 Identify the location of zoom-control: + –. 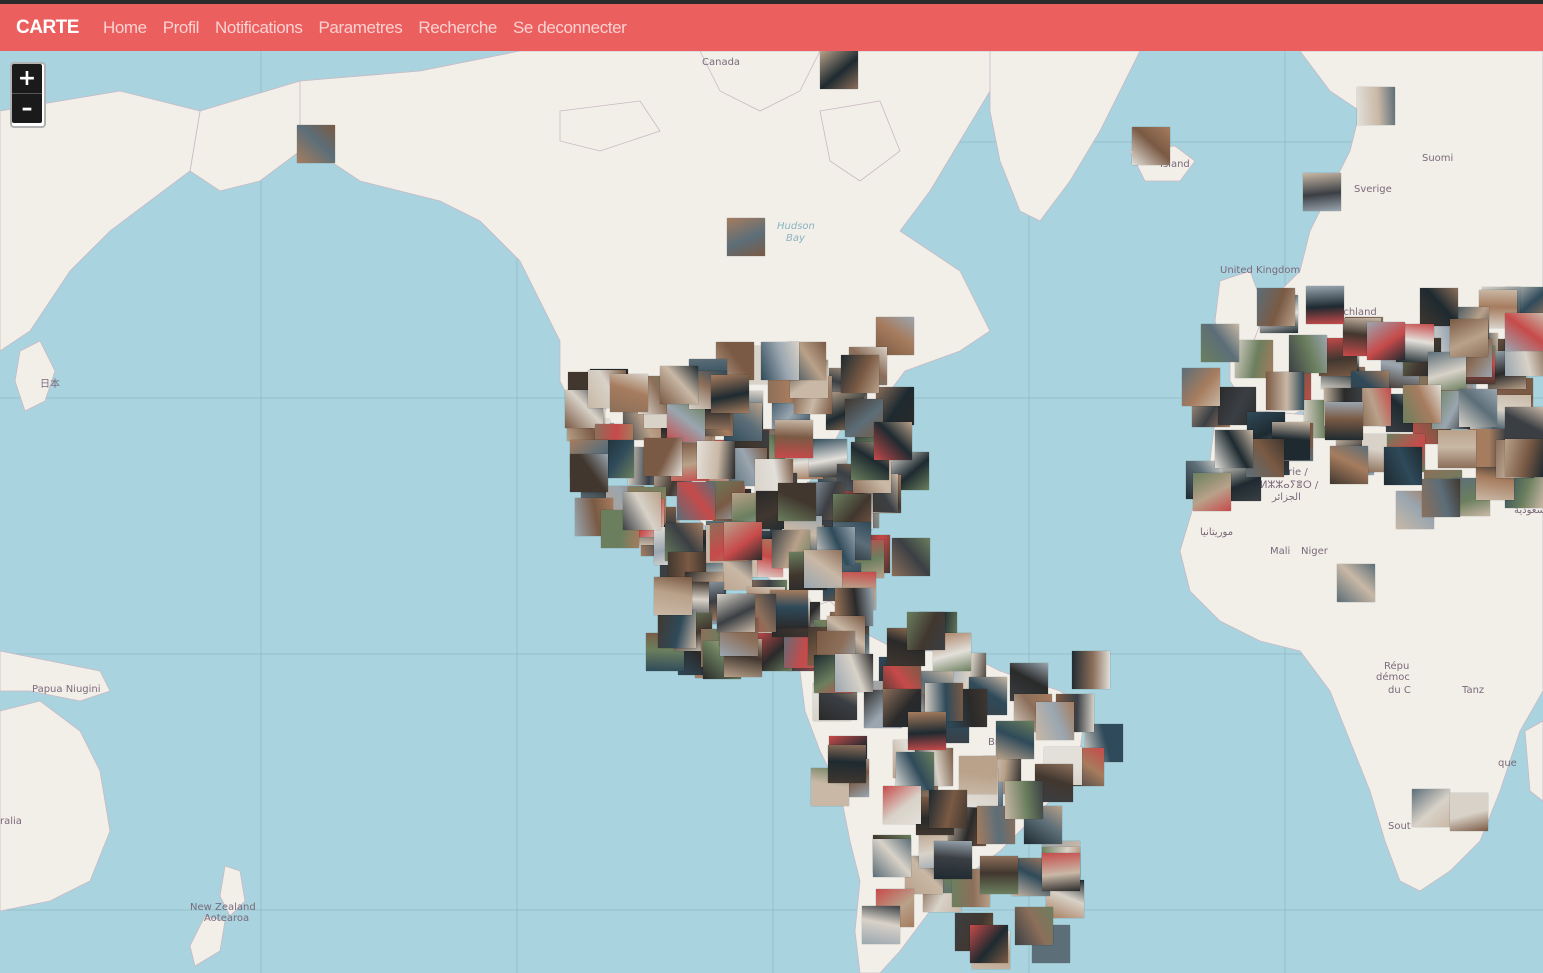
(28, 95).